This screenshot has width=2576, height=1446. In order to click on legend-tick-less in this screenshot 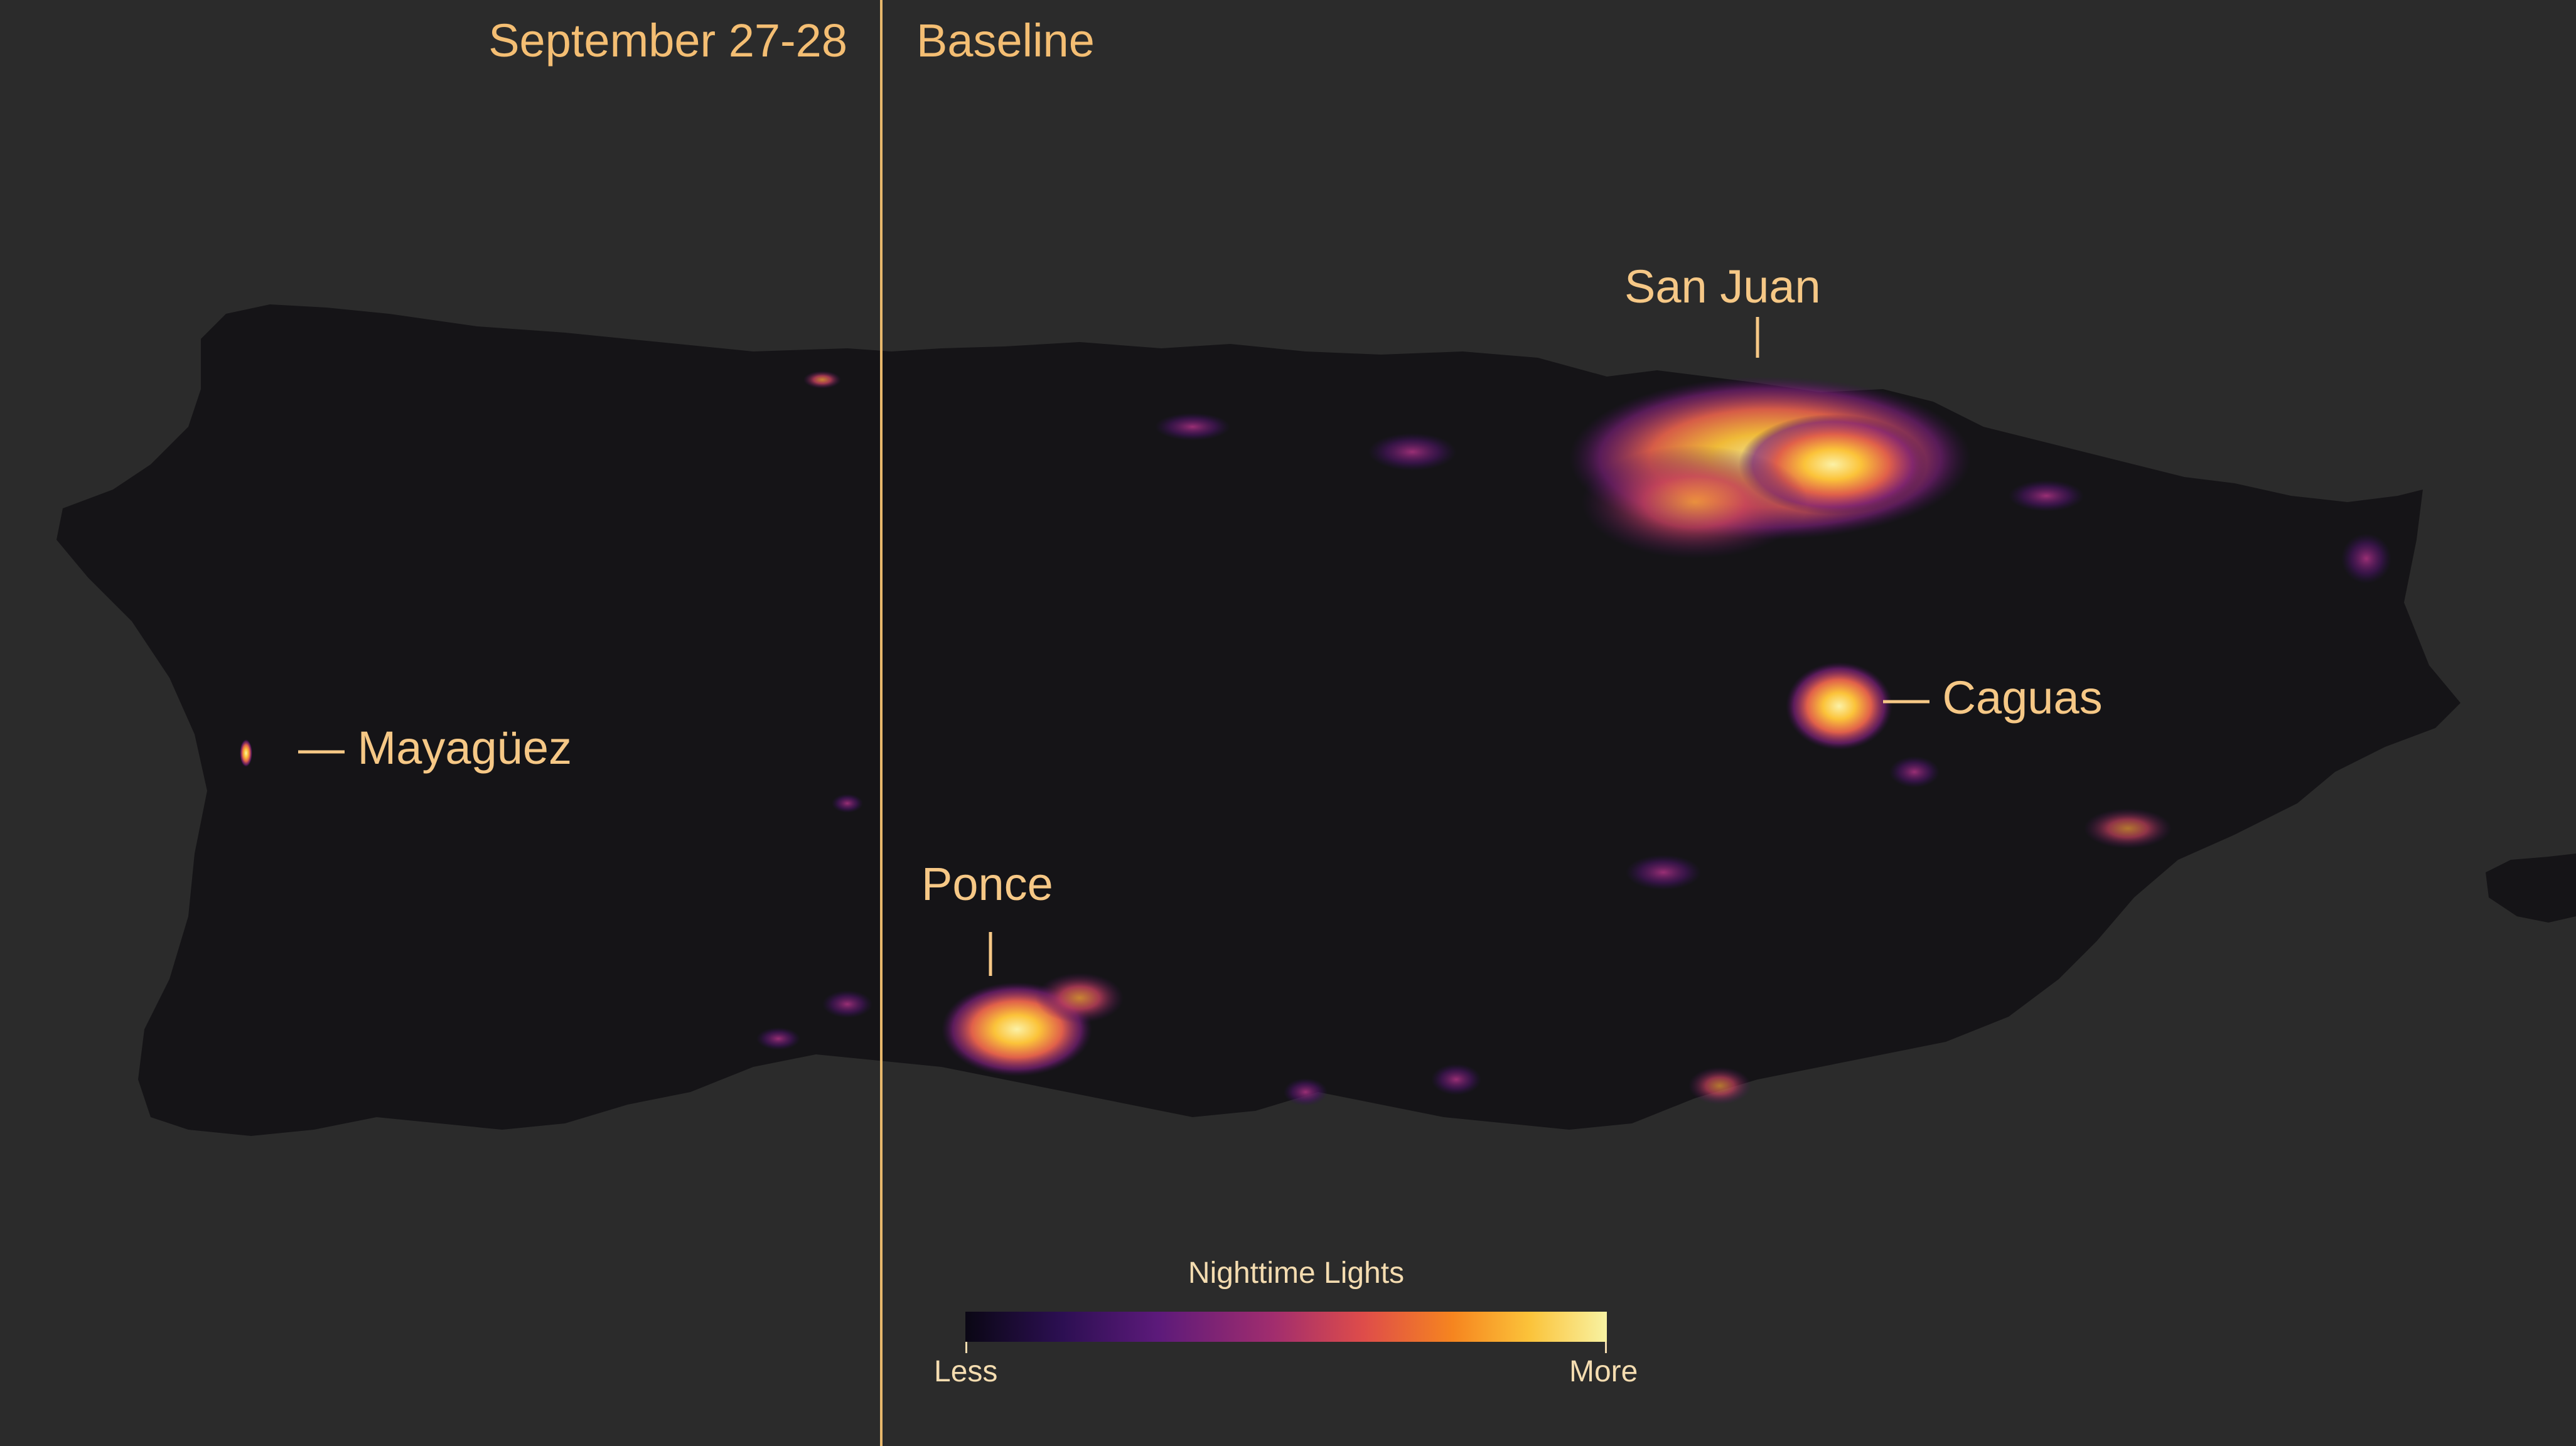, I will do `click(966, 1347)`.